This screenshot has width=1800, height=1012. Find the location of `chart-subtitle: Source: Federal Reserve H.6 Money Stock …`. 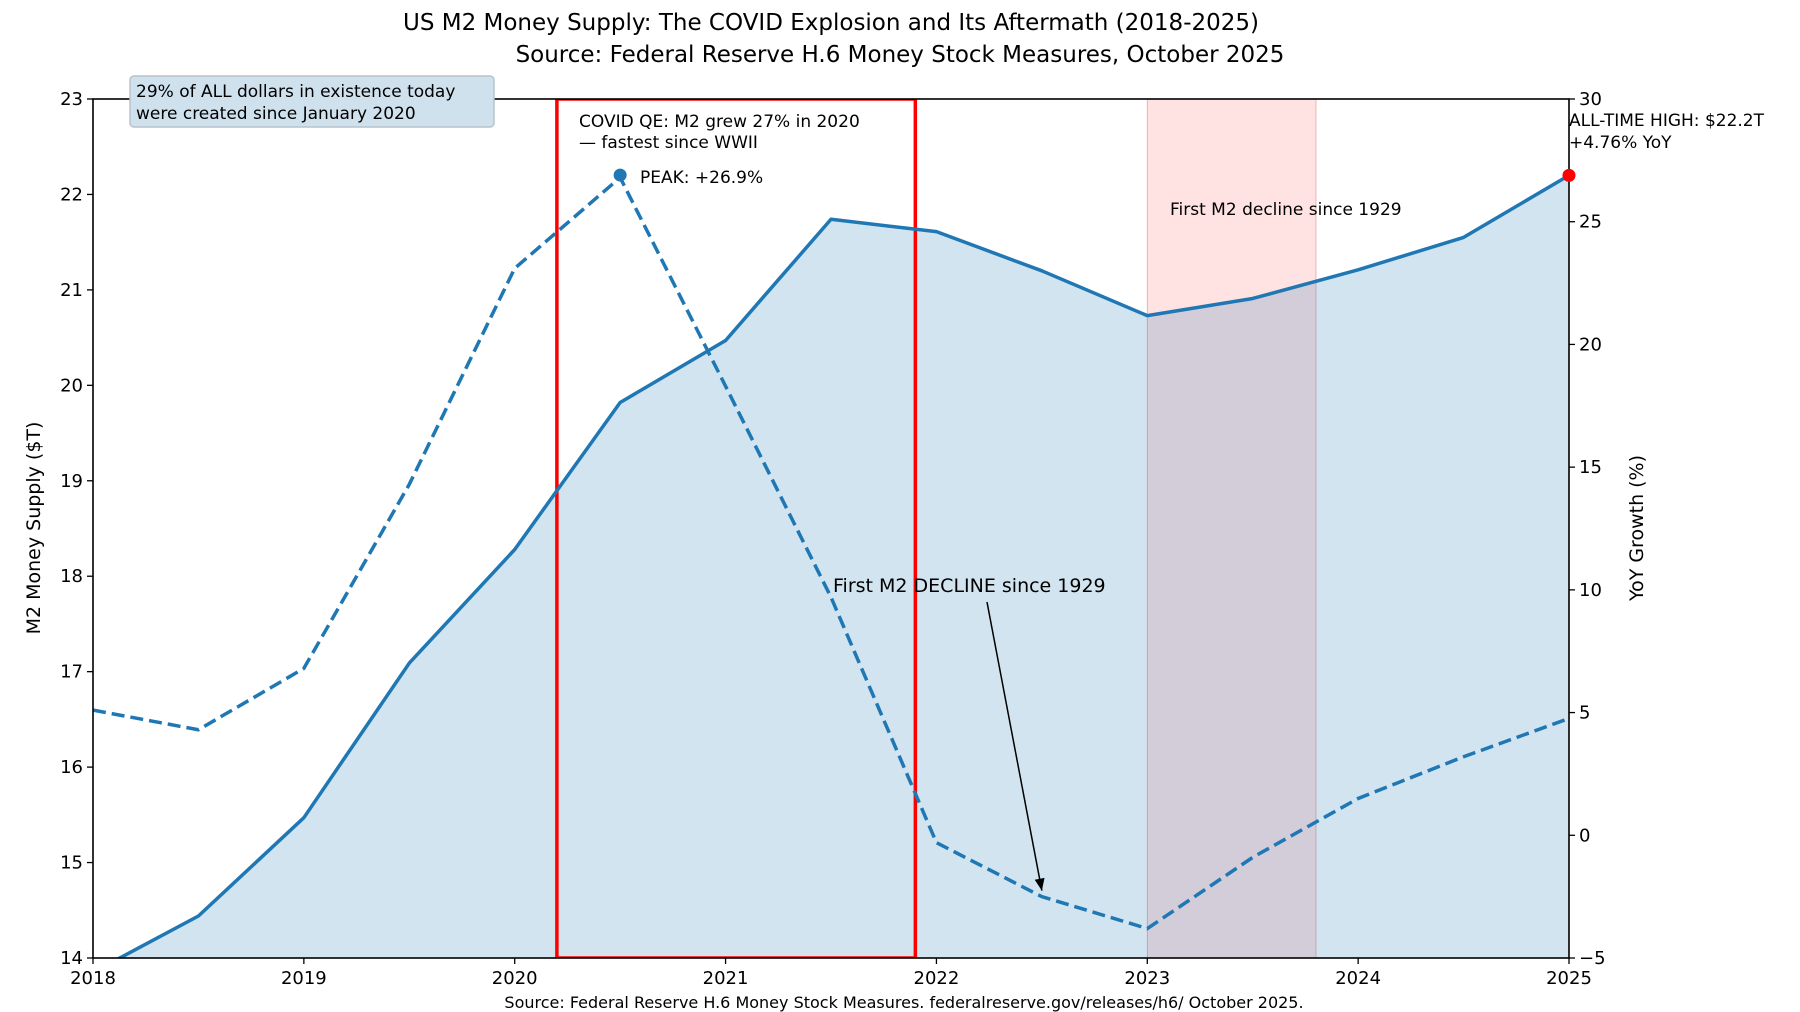

chart-subtitle: Source: Federal Reserve H.6 Money Stock … is located at coordinates (900, 55).